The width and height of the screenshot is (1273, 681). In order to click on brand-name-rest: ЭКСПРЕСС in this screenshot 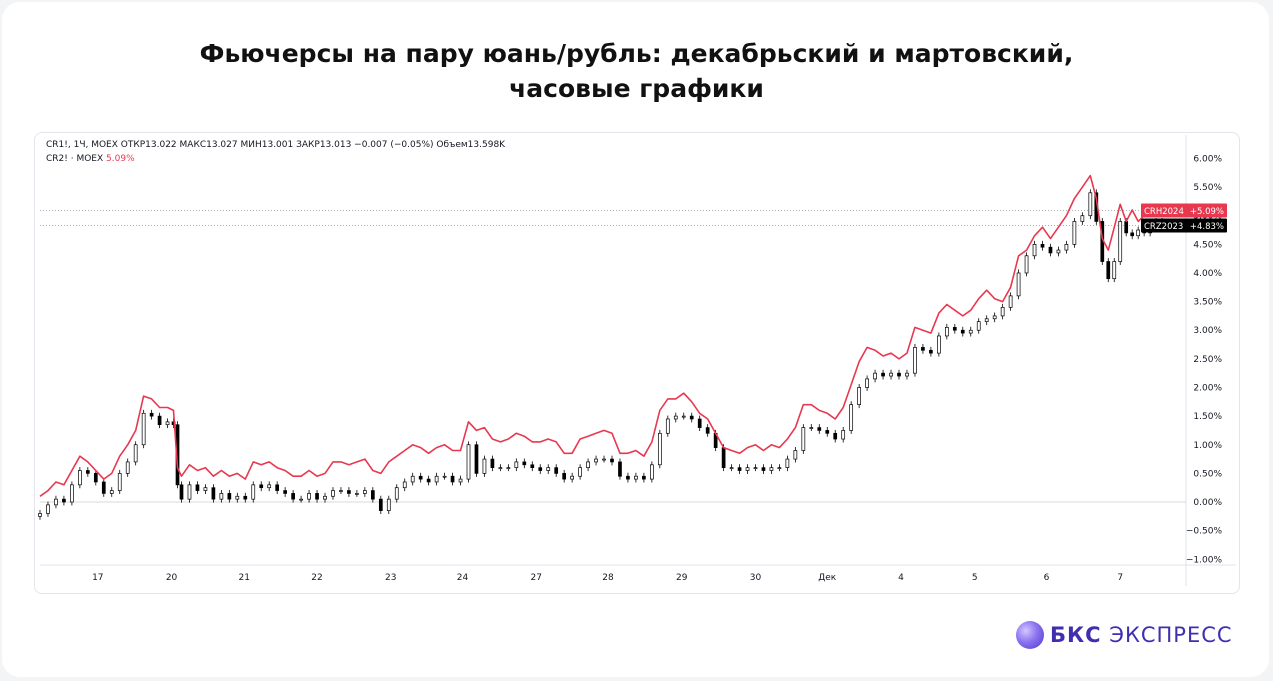, I will do `click(1171, 635)`.